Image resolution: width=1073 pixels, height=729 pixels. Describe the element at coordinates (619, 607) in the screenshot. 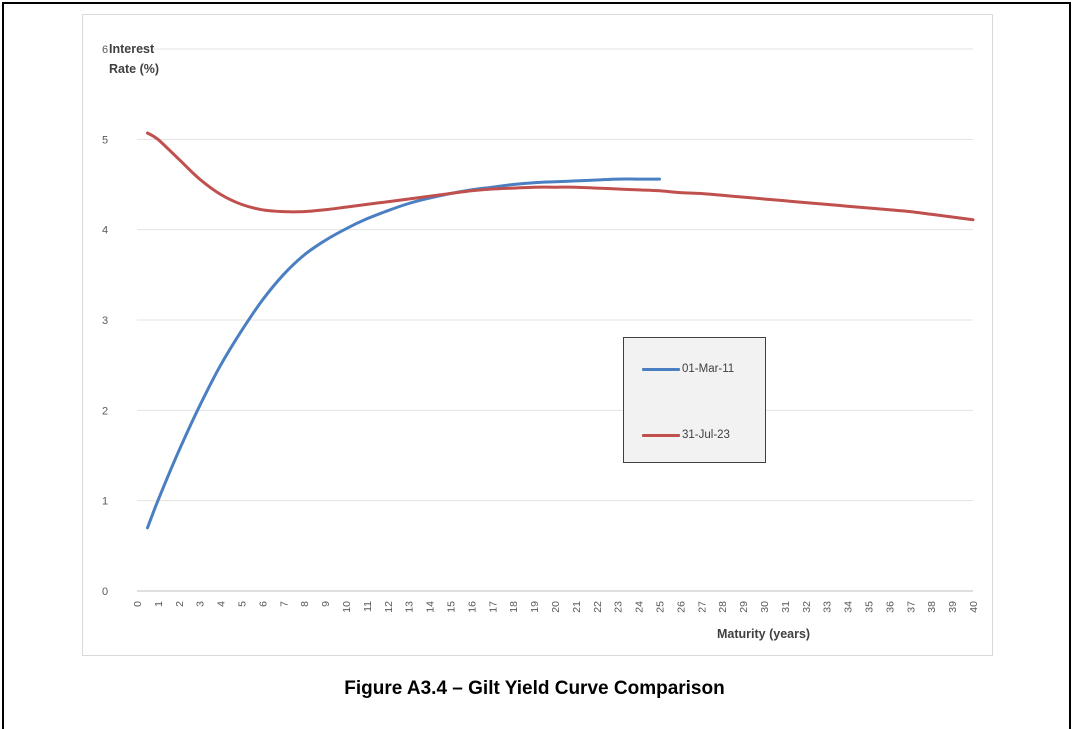

I see `x-tick-label-23: 23` at that location.